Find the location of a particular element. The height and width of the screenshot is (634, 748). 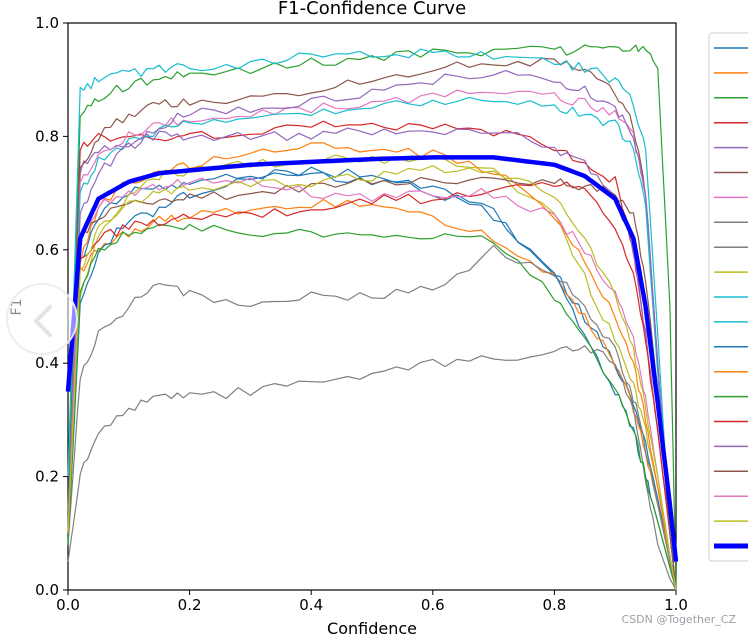

y-tick-label: 0.4 is located at coordinates (47, 363).